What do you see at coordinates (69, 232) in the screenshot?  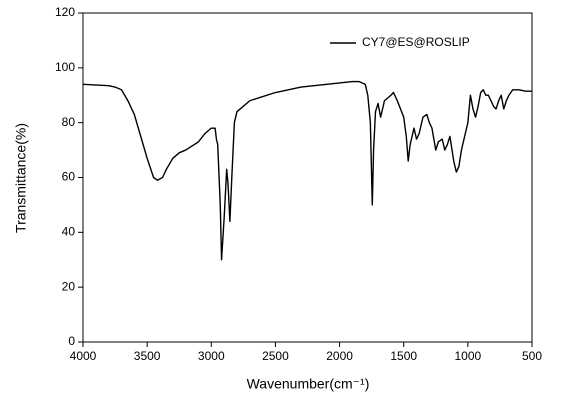 I see `y-tick-label: 40` at bounding box center [69, 232].